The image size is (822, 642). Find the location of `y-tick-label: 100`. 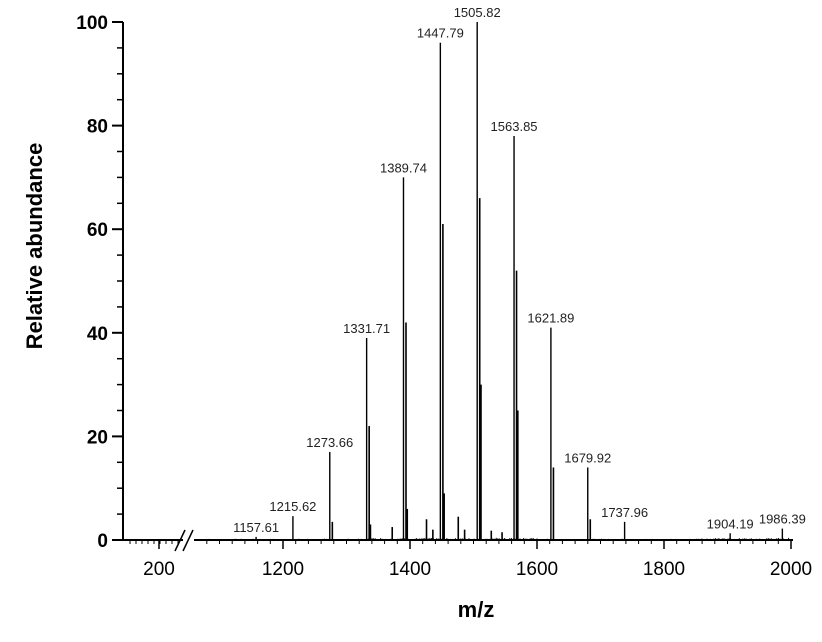

y-tick-label: 100 is located at coordinates (92, 23).